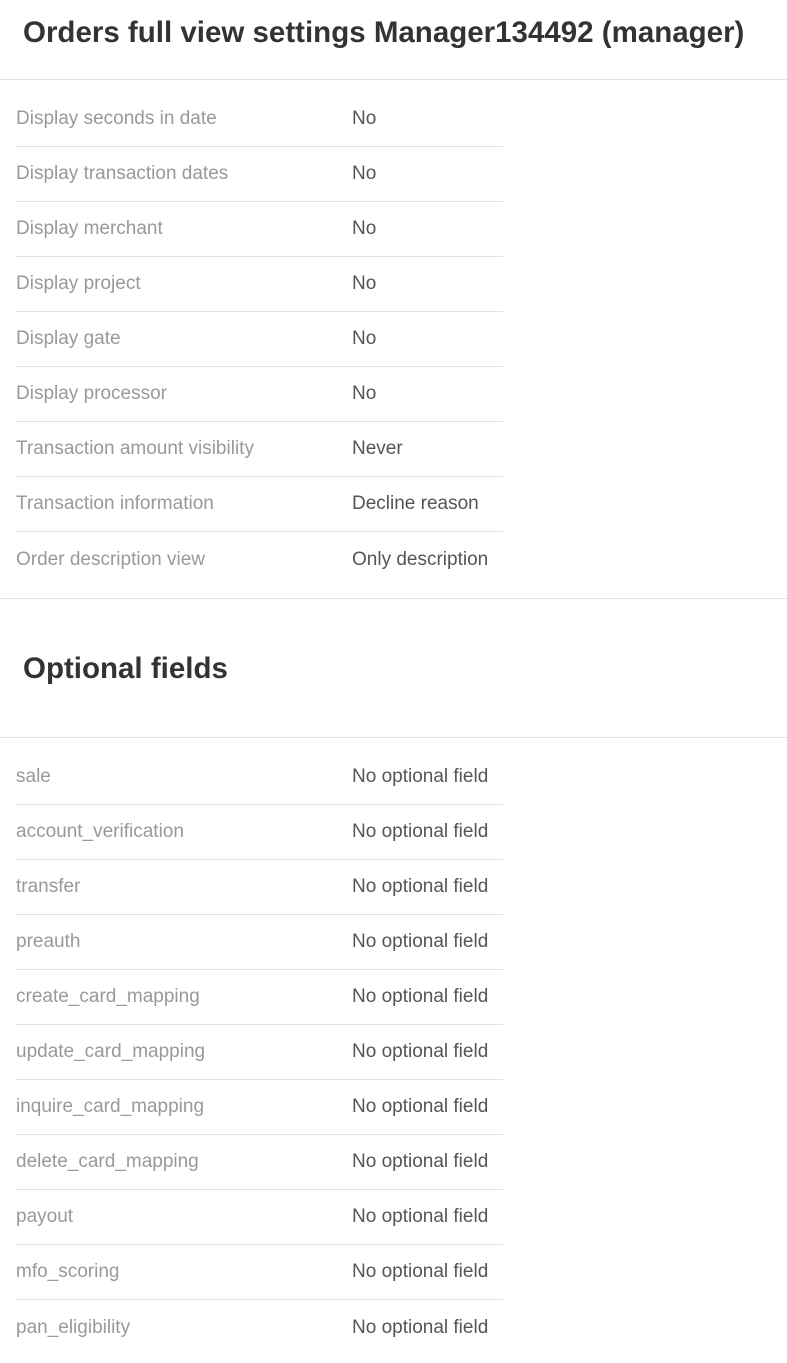  I want to click on optional-field-row: inquire_card_mapping No optional field, so click(259, 1107).